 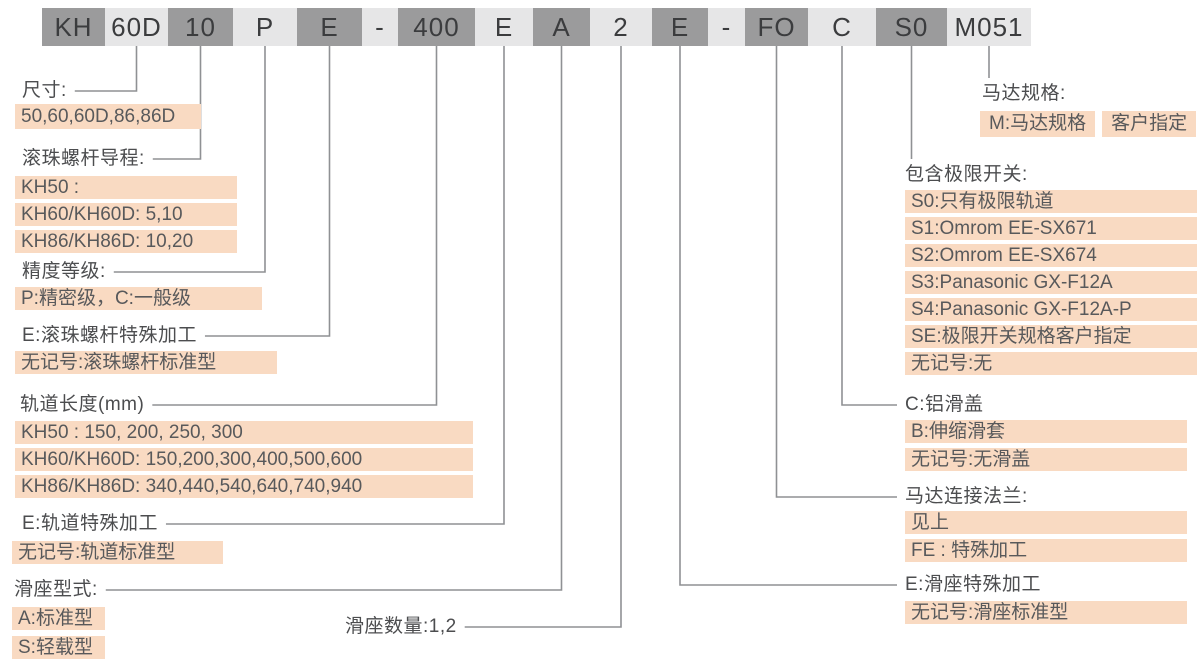 What do you see at coordinates (621, 27) in the screenshot?
I see `code-segment-slider-qty: 2` at bounding box center [621, 27].